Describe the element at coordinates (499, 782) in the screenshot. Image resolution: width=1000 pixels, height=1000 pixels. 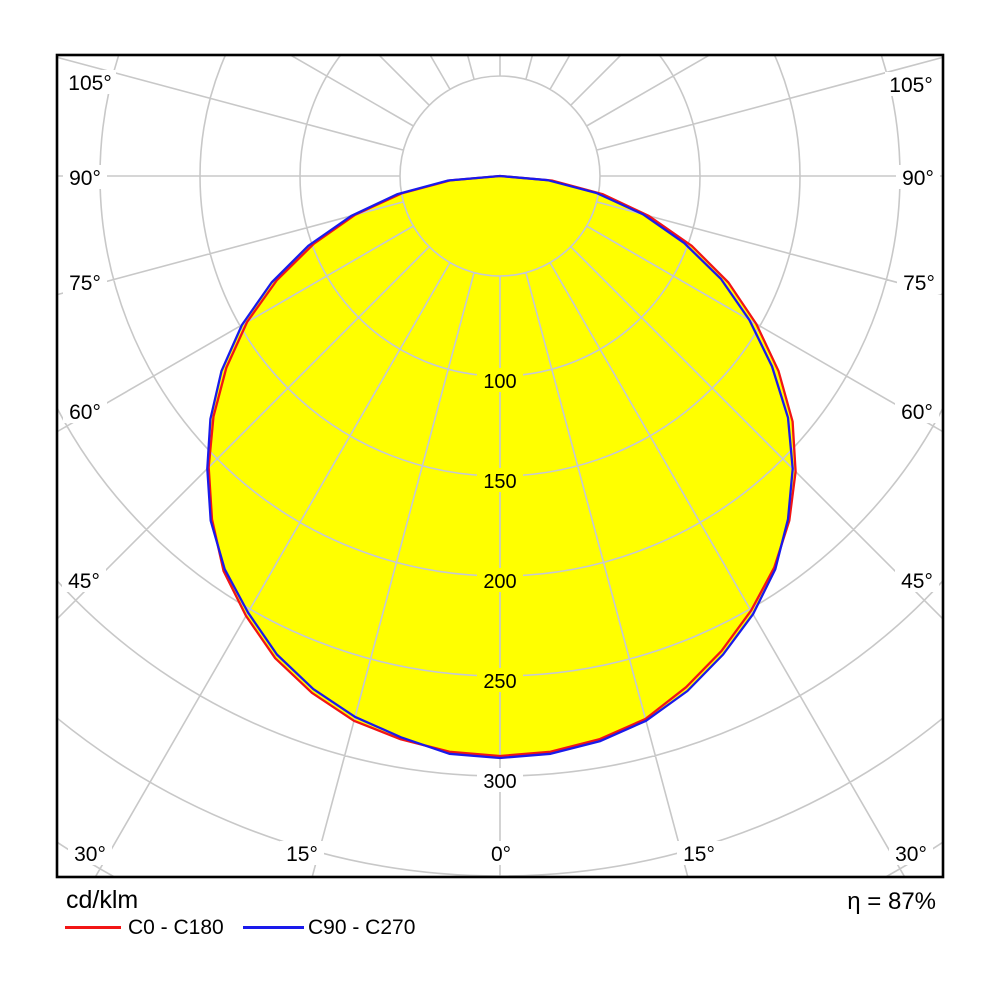
I see `intensity-ring-label: 300` at that location.